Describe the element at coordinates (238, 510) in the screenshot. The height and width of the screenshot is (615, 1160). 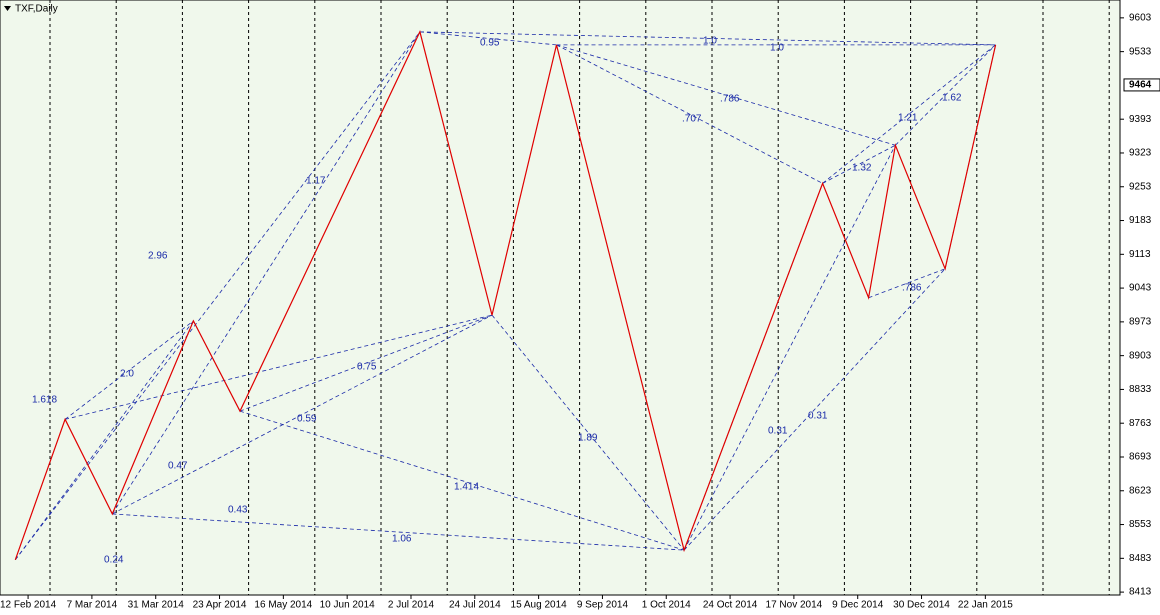
I see `fib-label: 0.43` at that location.